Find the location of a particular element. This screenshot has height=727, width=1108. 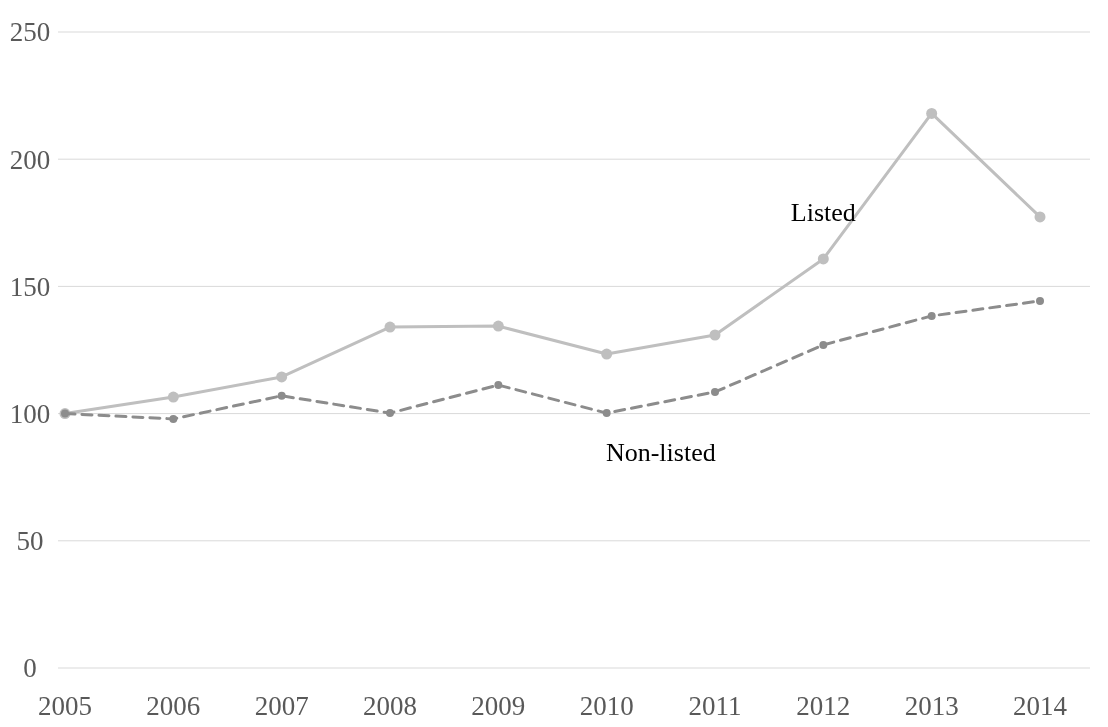

y-tick-label: 50 is located at coordinates (30, 541).